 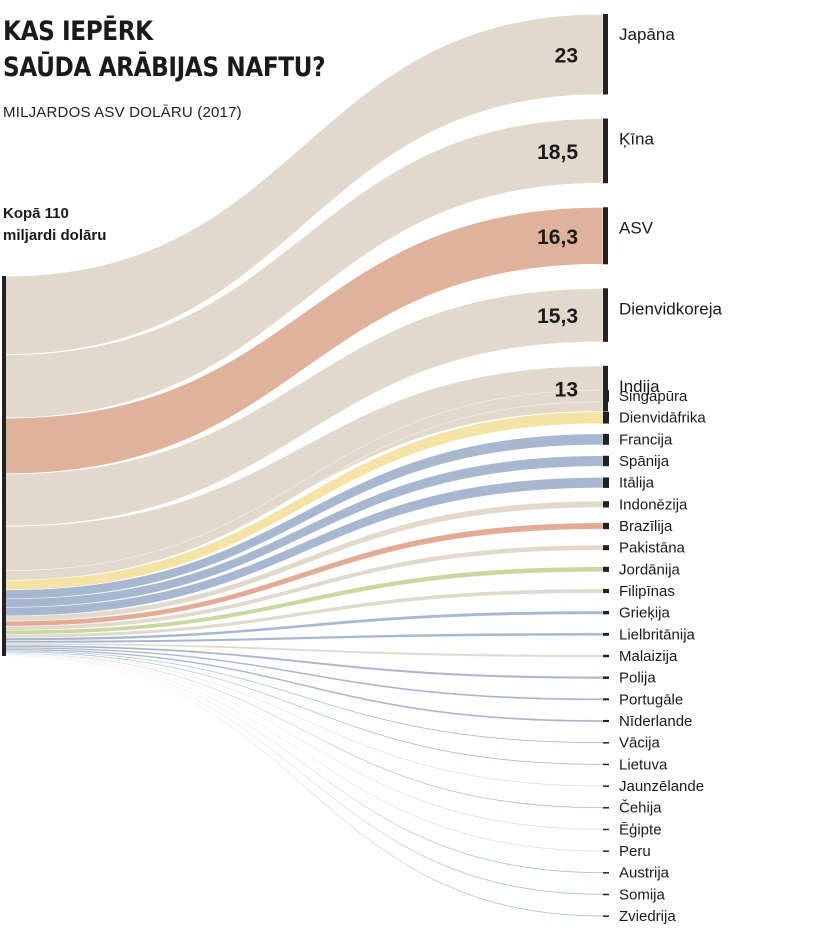 What do you see at coordinates (606, 591) in the screenshot?
I see `target-node-filipinas` at bounding box center [606, 591].